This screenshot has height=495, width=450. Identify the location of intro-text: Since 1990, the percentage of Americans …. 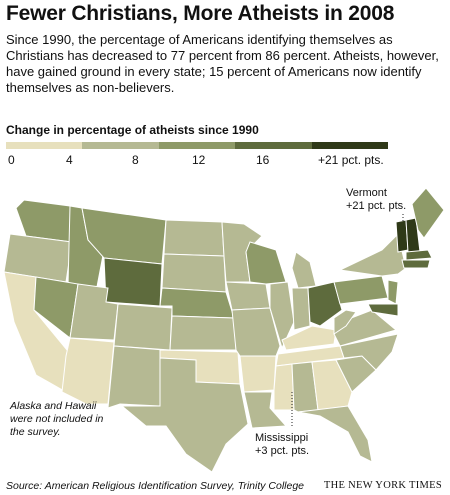
(222, 63).